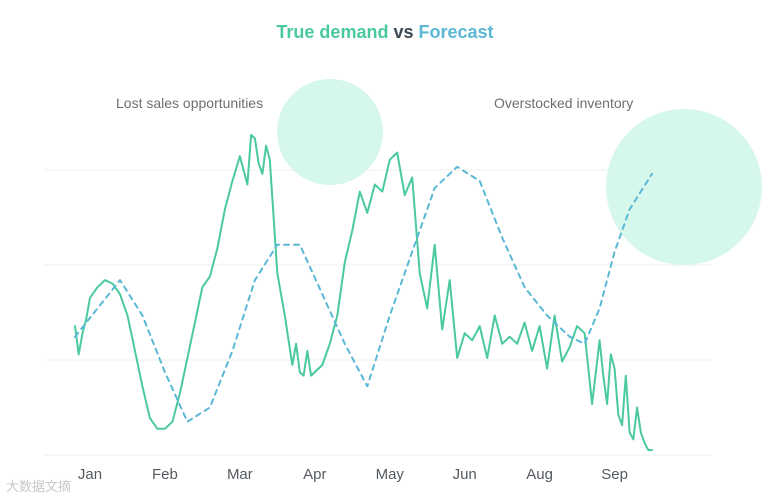 This screenshot has height=500, width=770. Describe the element at coordinates (90, 474) in the screenshot. I see `x-tick-jan: Jan` at that location.